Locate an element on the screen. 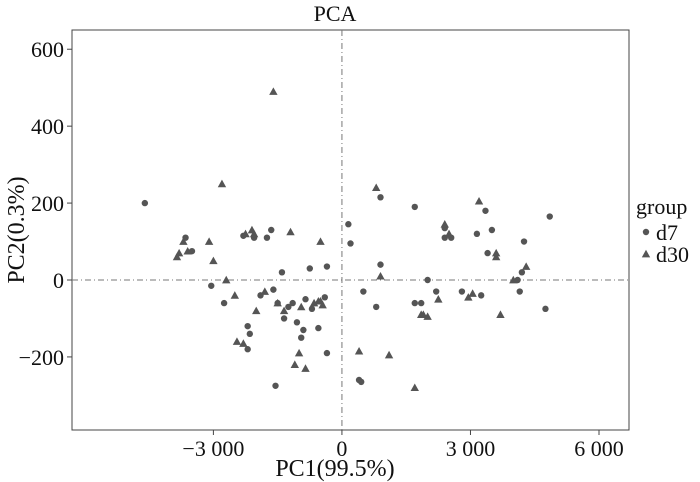 This screenshot has height=482, width=700. x-tick-label: 6 000 is located at coordinates (599, 448).